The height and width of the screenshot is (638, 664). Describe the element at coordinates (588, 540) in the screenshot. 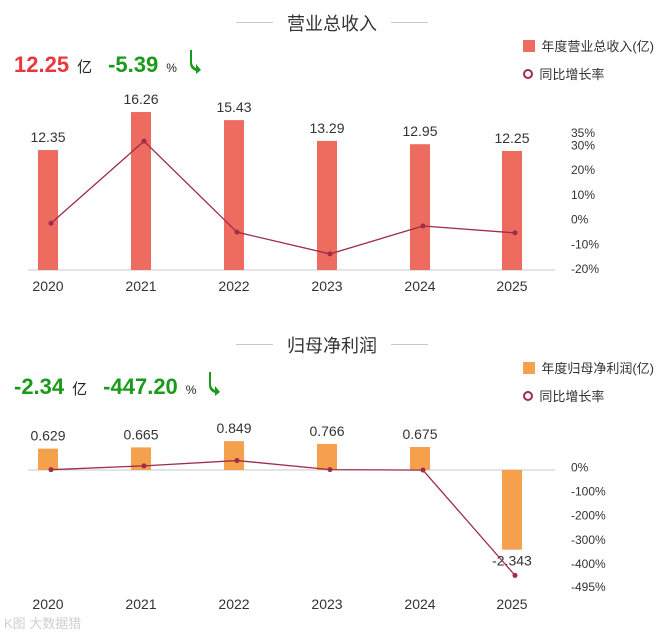

I see `y-right-tick-label: -300%` at that location.